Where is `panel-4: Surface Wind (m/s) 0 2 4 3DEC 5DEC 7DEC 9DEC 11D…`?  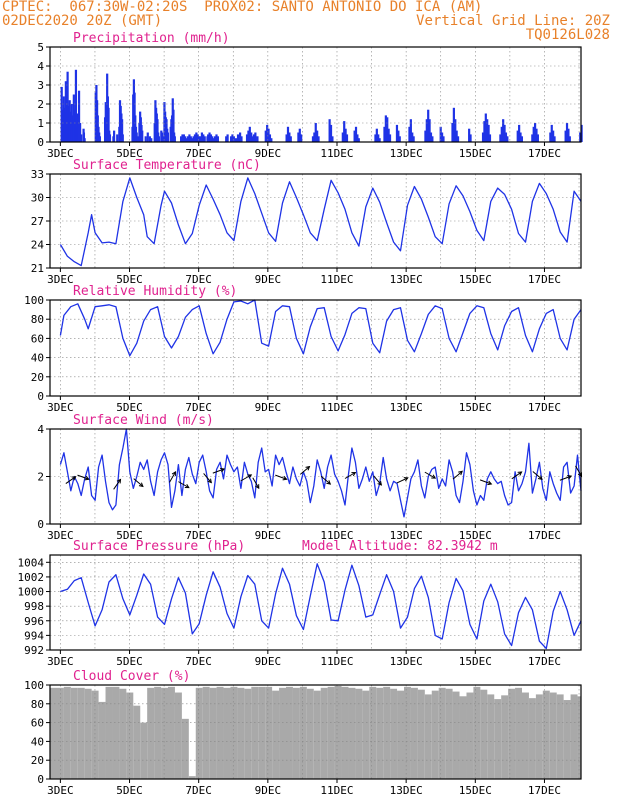 panel-4: Surface Wind (m/s) 0 2 4 3DEC 5DEC 7DEC 9DEC 11D… is located at coordinates (310, 477).